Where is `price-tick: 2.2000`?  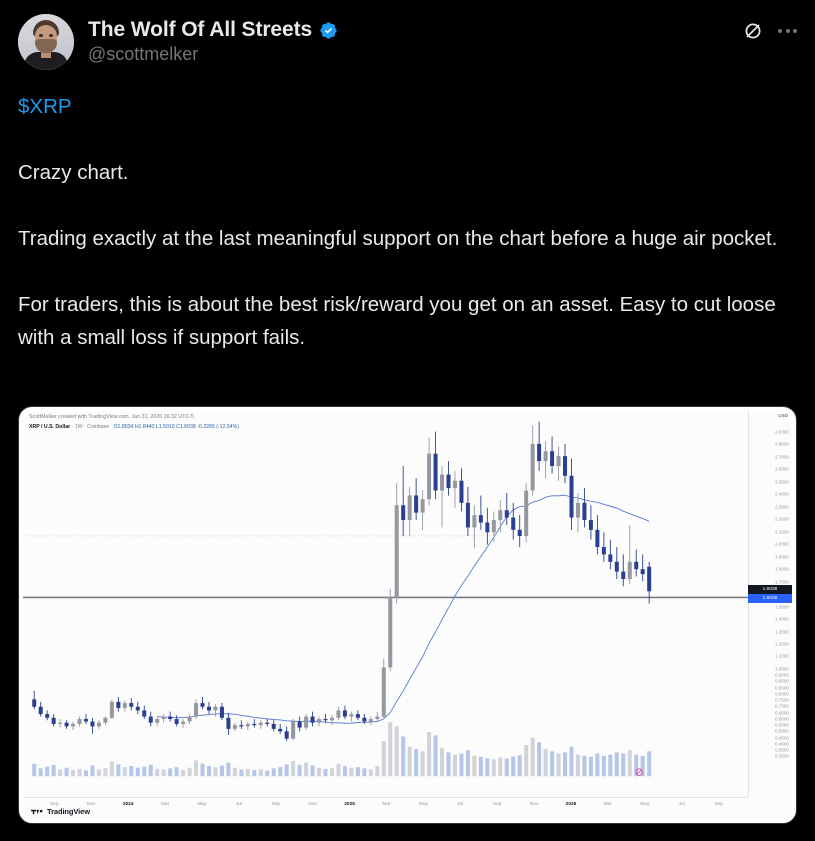
price-tick: 2.2000 is located at coordinates (781, 519).